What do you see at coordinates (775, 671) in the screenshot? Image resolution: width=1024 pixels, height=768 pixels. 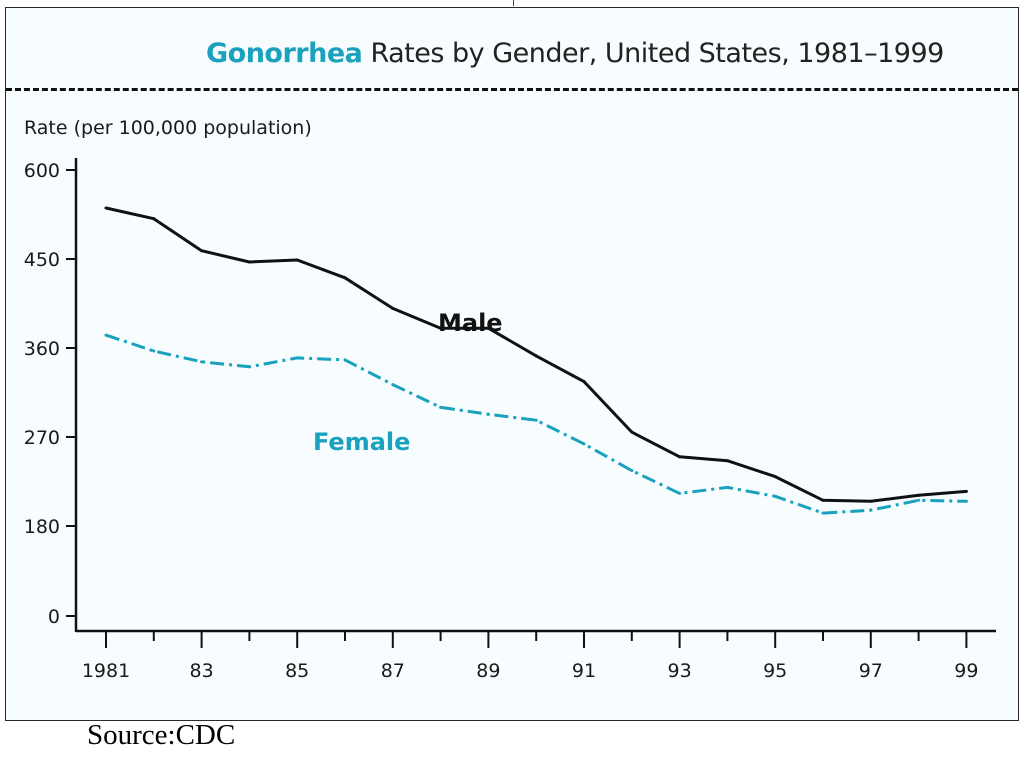 I see `x-tick-label: 95` at bounding box center [775, 671].